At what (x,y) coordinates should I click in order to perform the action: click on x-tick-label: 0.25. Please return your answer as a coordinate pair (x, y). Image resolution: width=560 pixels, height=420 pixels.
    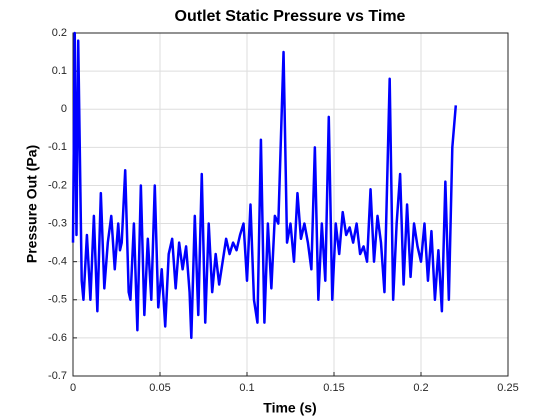
    Looking at the image, I should click on (507, 388).